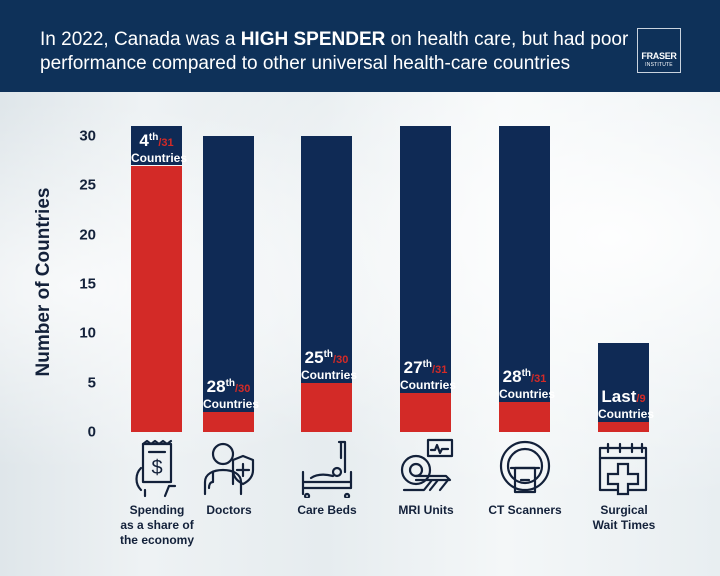 The width and height of the screenshot is (720, 576). What do you see at coordinates (87, 333) in the screenshot?
I see `y-tick-label: 10` at bounding box center [87, 333].